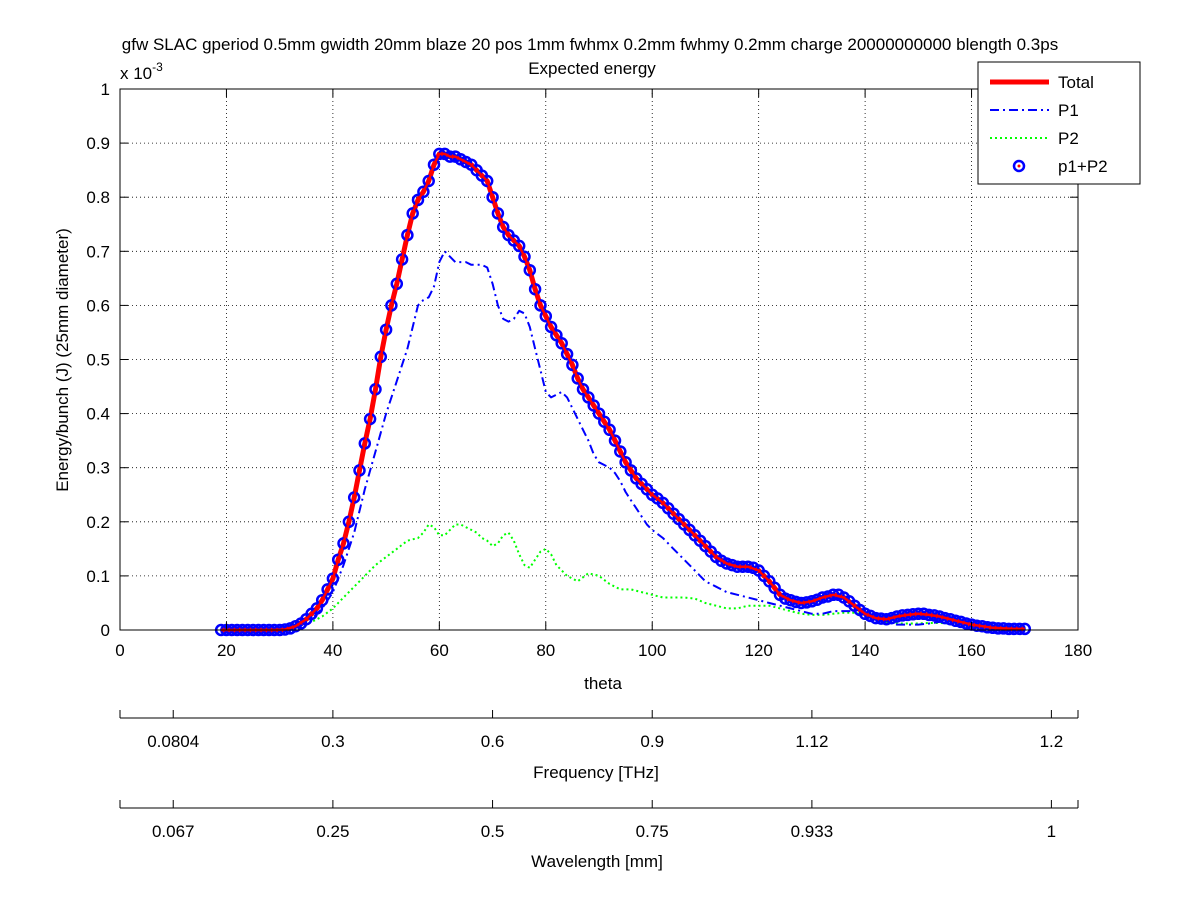 This screenshot has width=1200, height=901. Describe the element at coordinates (105, 89) in the screenshot. I see `y-tick-label: 1` at that location.